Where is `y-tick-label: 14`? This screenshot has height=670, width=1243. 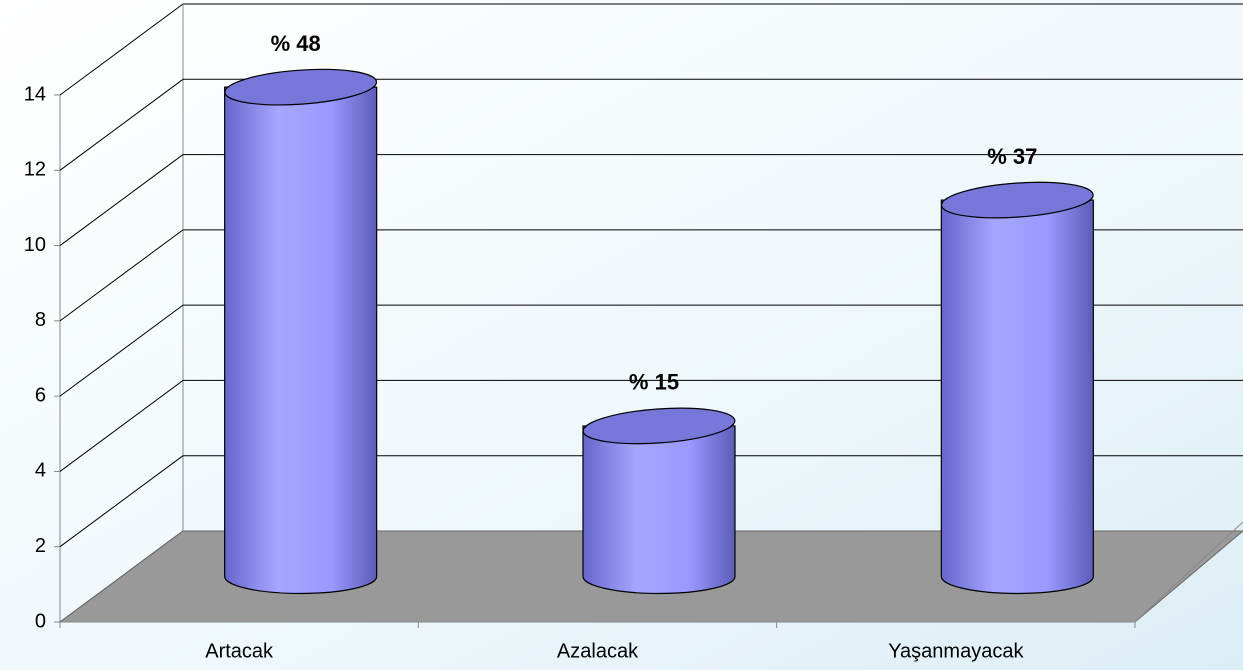 y-tick-label: 14 is located at coordinates (35, 94).